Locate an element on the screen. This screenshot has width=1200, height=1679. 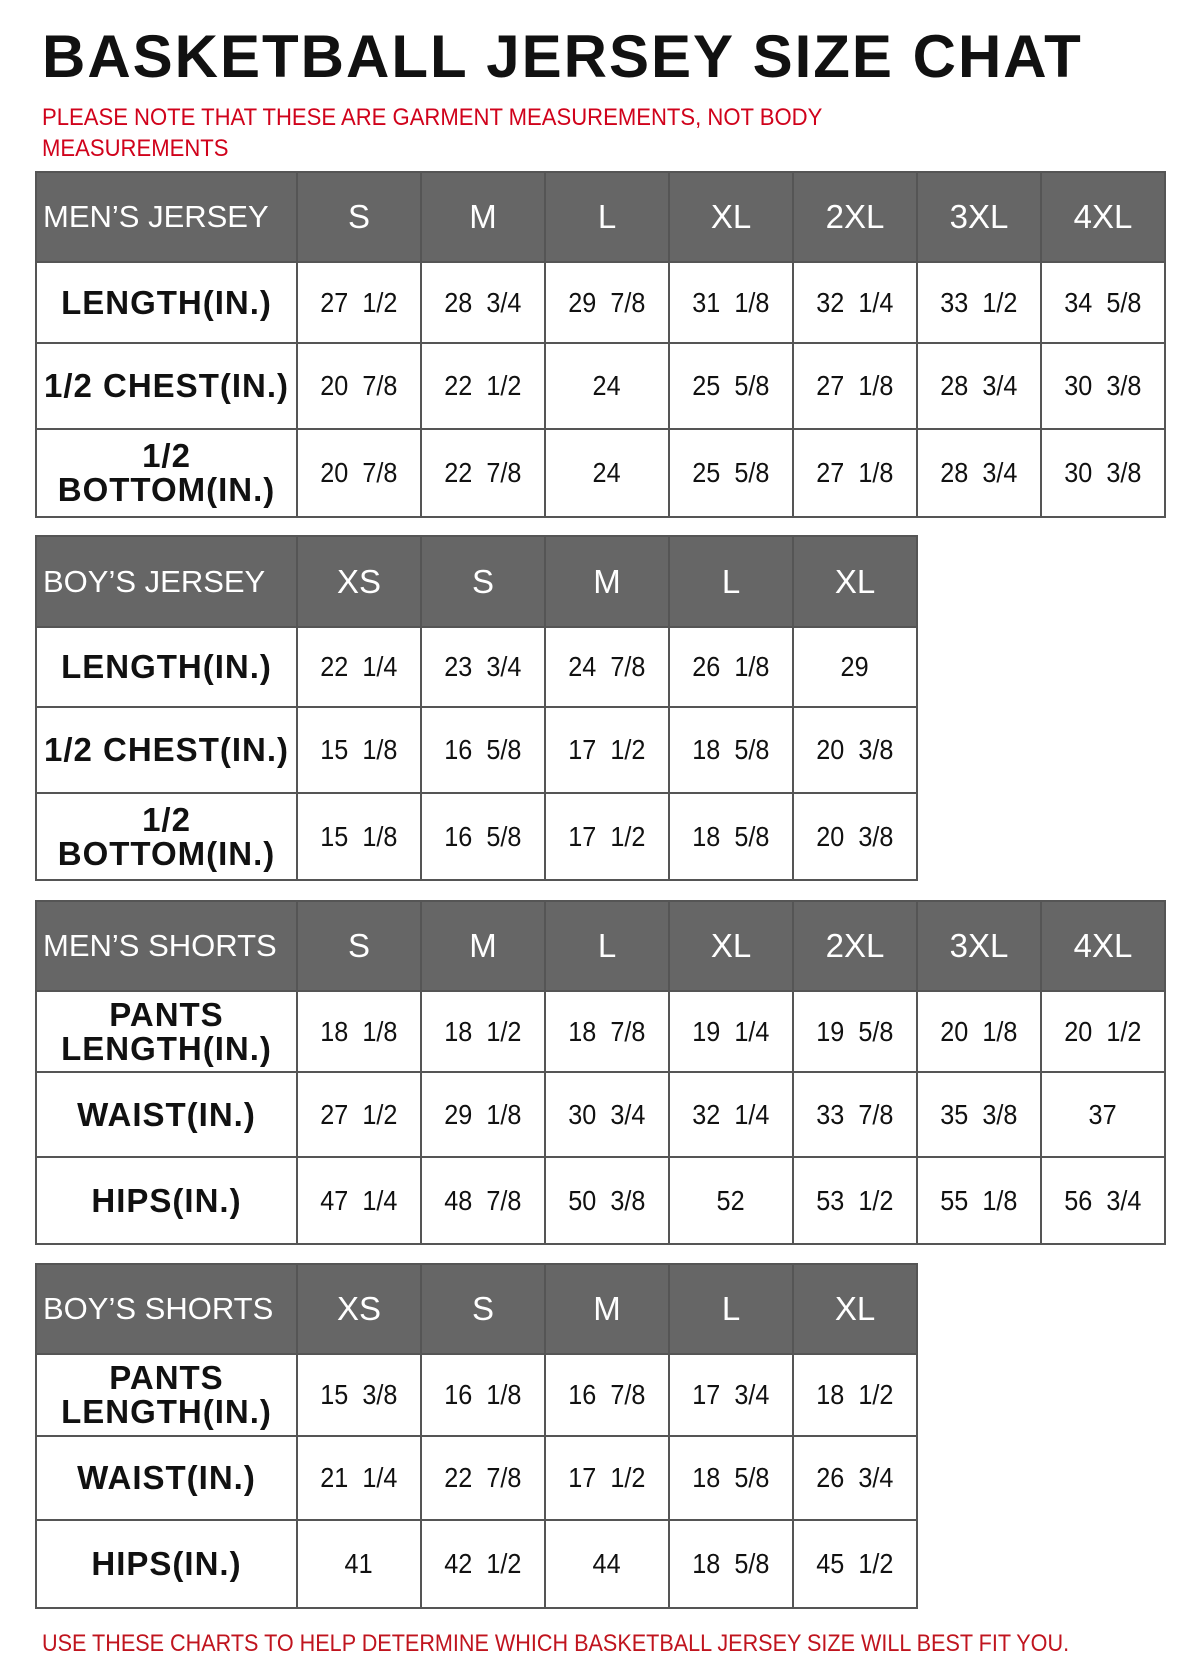
measurement-cell: 17 3/4 is located at coordinates (731, 1395).